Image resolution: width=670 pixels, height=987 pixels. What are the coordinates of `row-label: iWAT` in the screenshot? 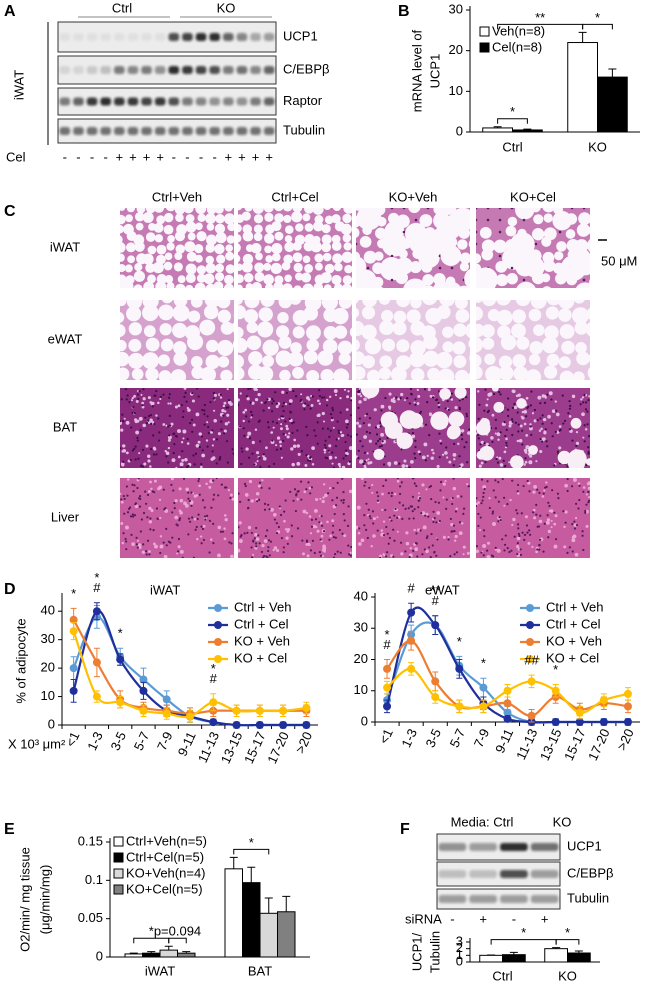 It's located at (65, 246).